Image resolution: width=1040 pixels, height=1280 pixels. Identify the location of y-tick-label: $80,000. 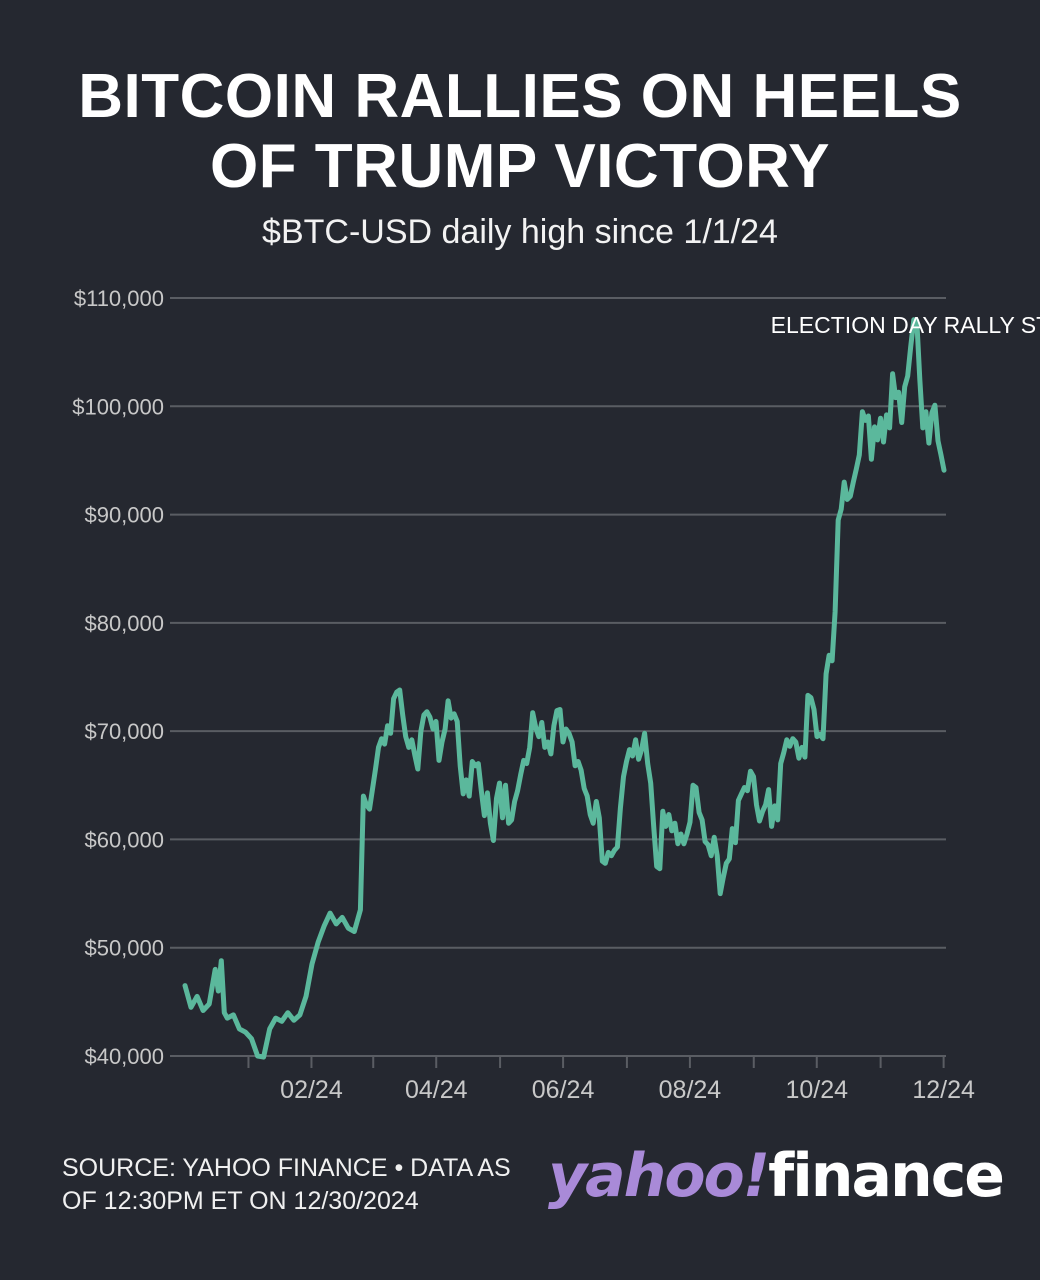
(124, 623).